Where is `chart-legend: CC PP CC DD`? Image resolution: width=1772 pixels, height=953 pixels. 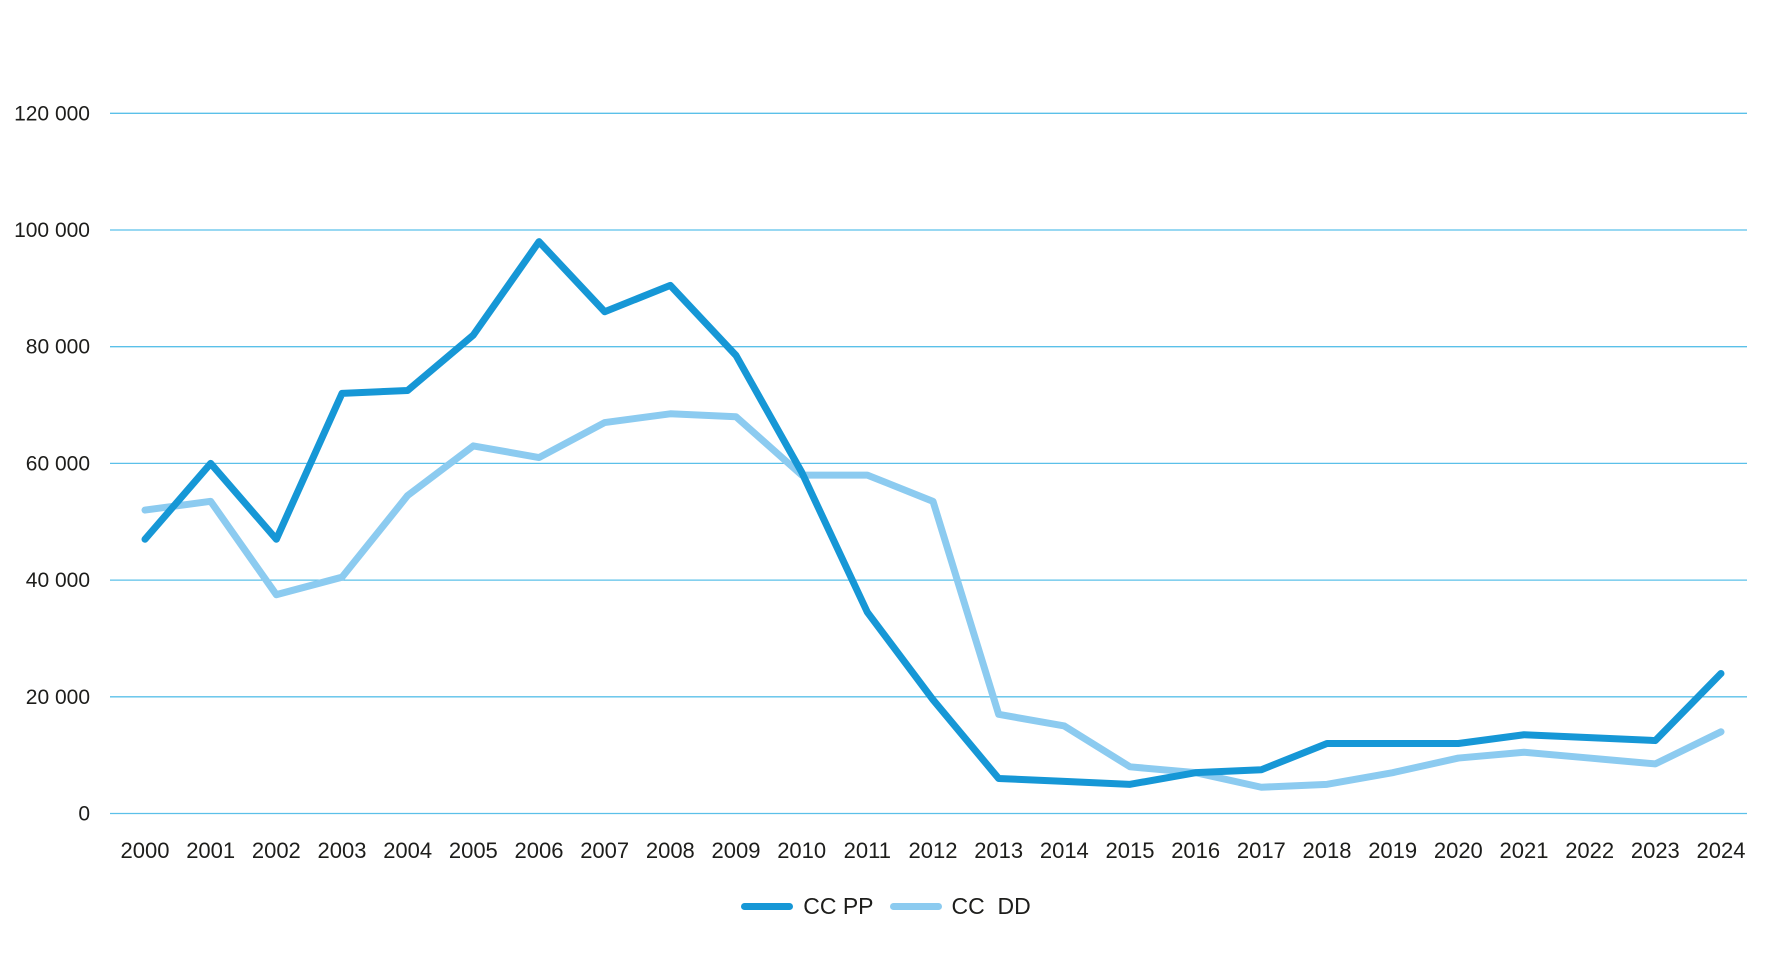 chart-legend: CC PP CC DD is located at coordinates (886, 906).